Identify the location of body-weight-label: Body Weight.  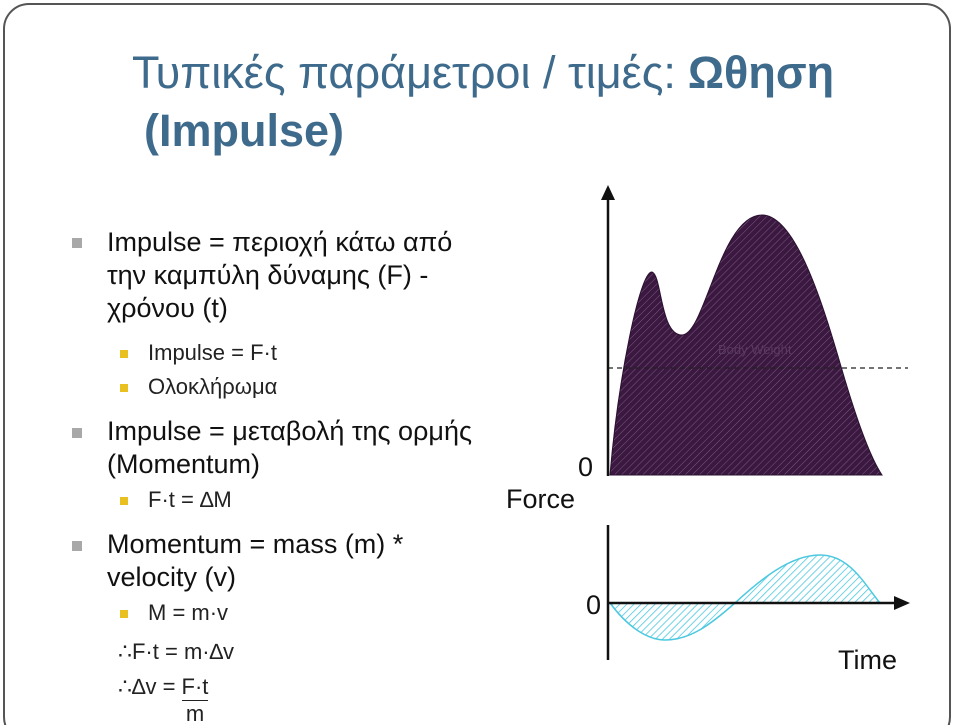
(755, 349).